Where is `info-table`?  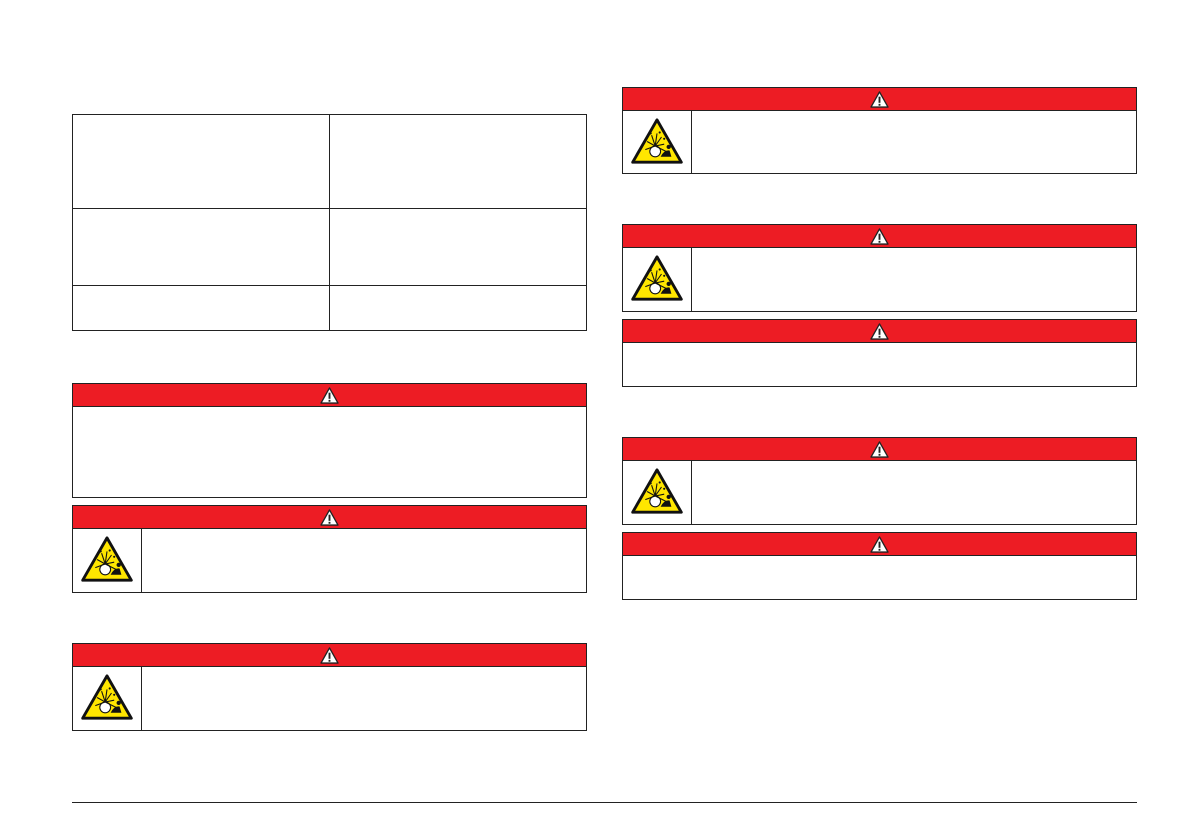 info-table is located at coordinates (329, 222).